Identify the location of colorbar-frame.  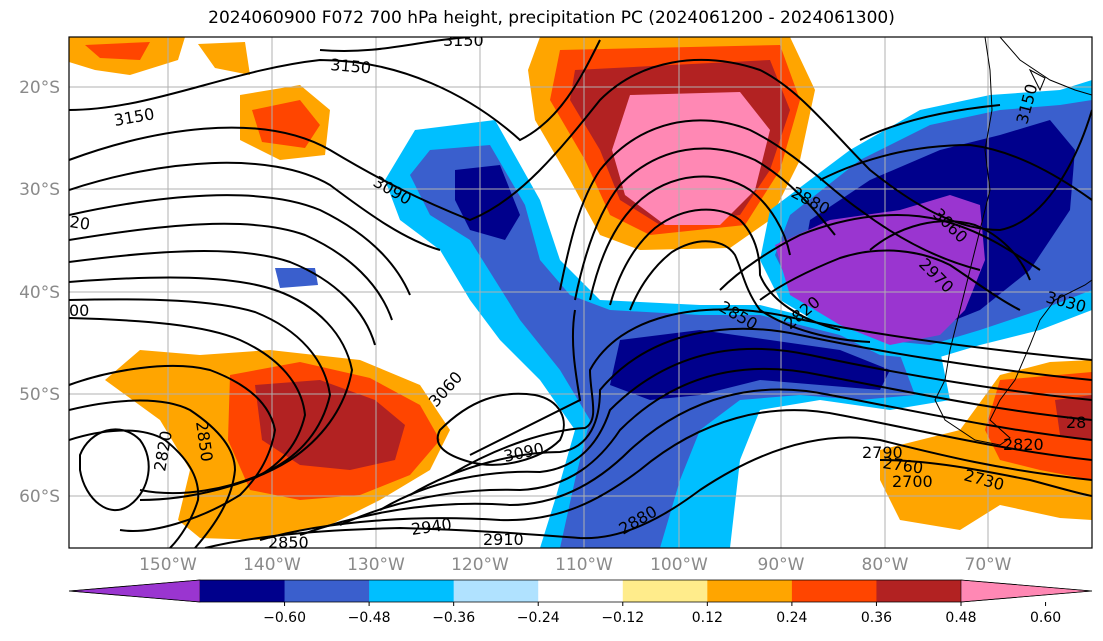
(580, 591).